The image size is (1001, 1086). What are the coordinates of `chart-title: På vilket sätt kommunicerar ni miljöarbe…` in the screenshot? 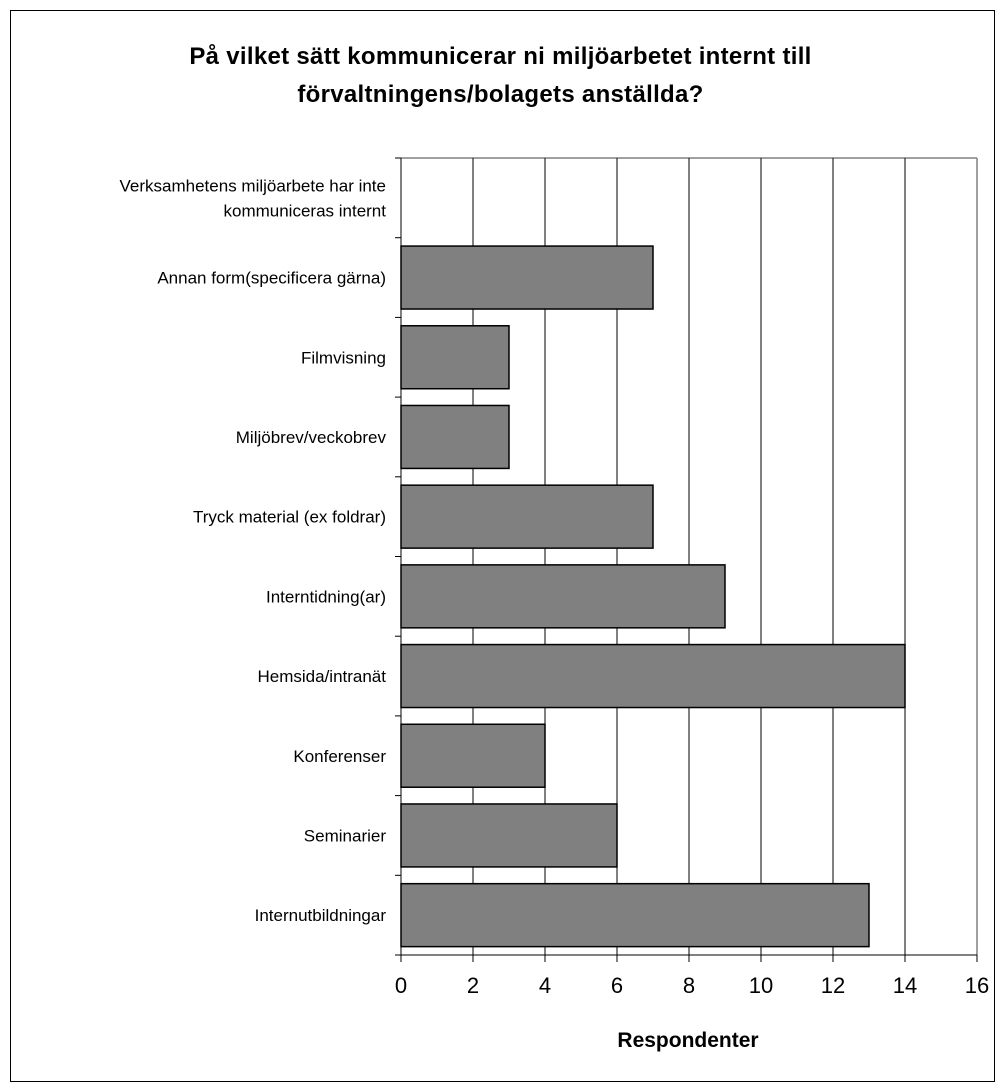 It's located at (500, 76).